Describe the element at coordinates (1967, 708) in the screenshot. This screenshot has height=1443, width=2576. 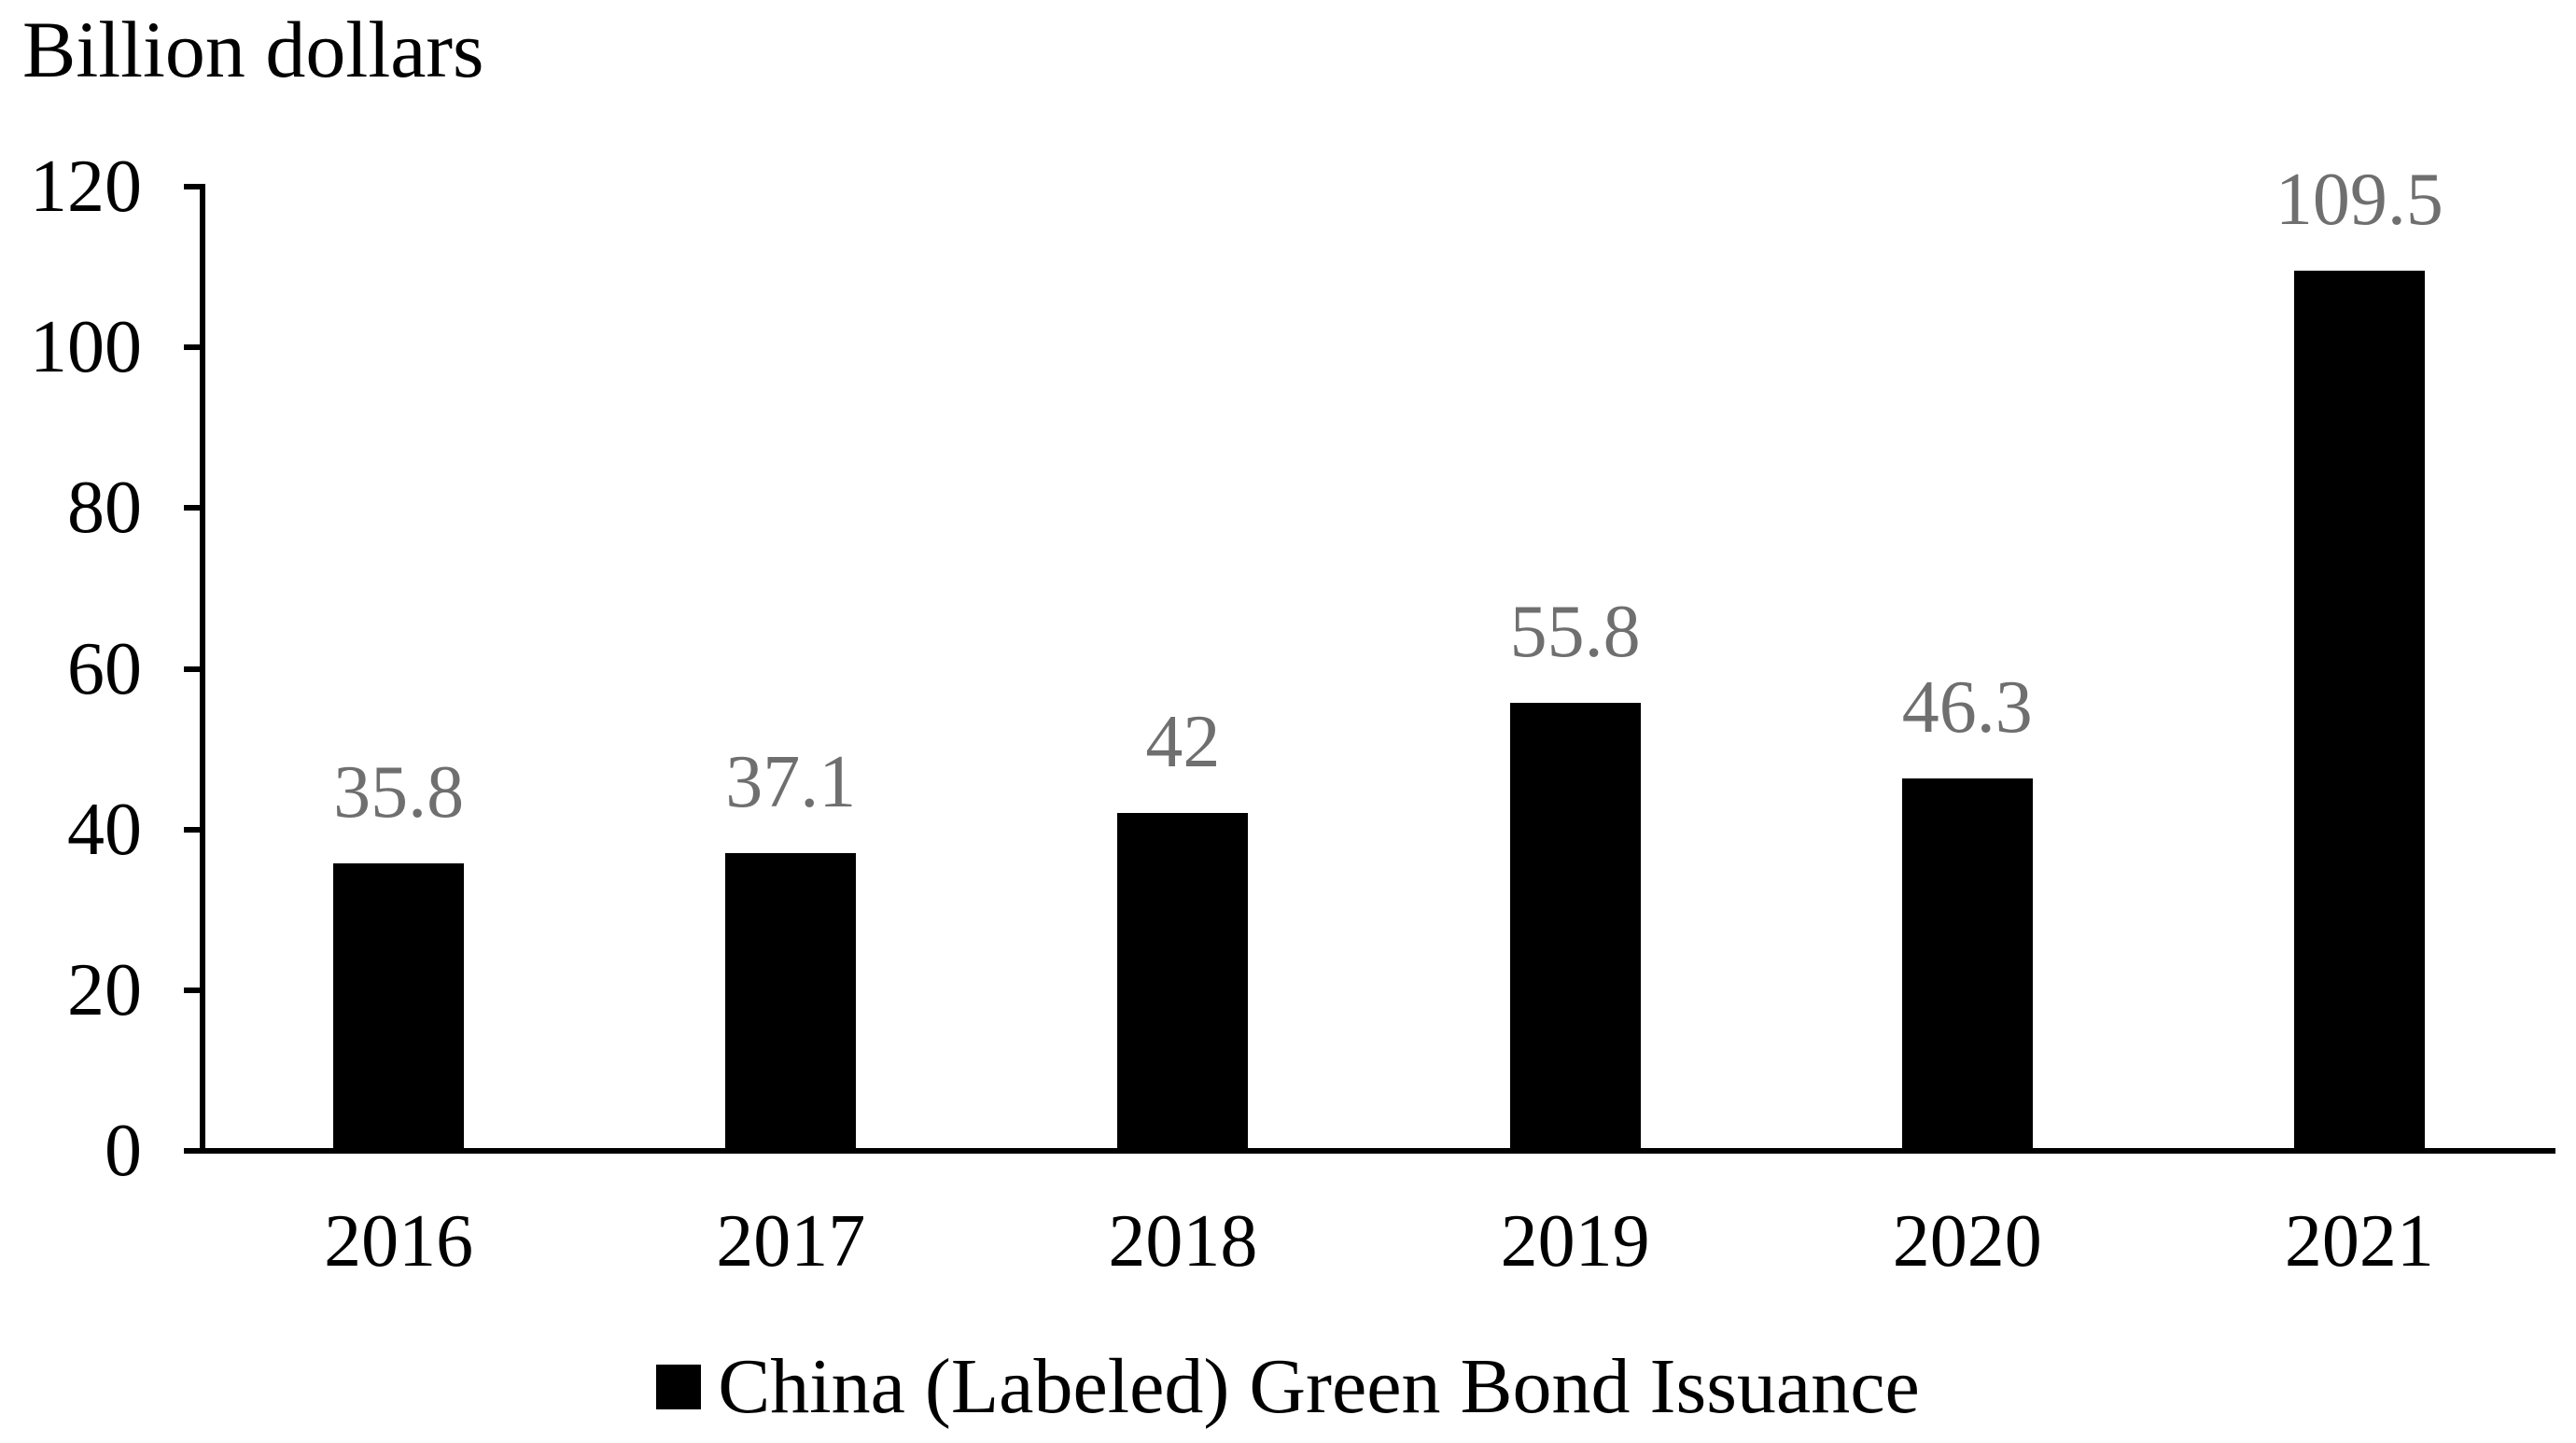
I see `bar-value-label-2020: 46.3` at that location.